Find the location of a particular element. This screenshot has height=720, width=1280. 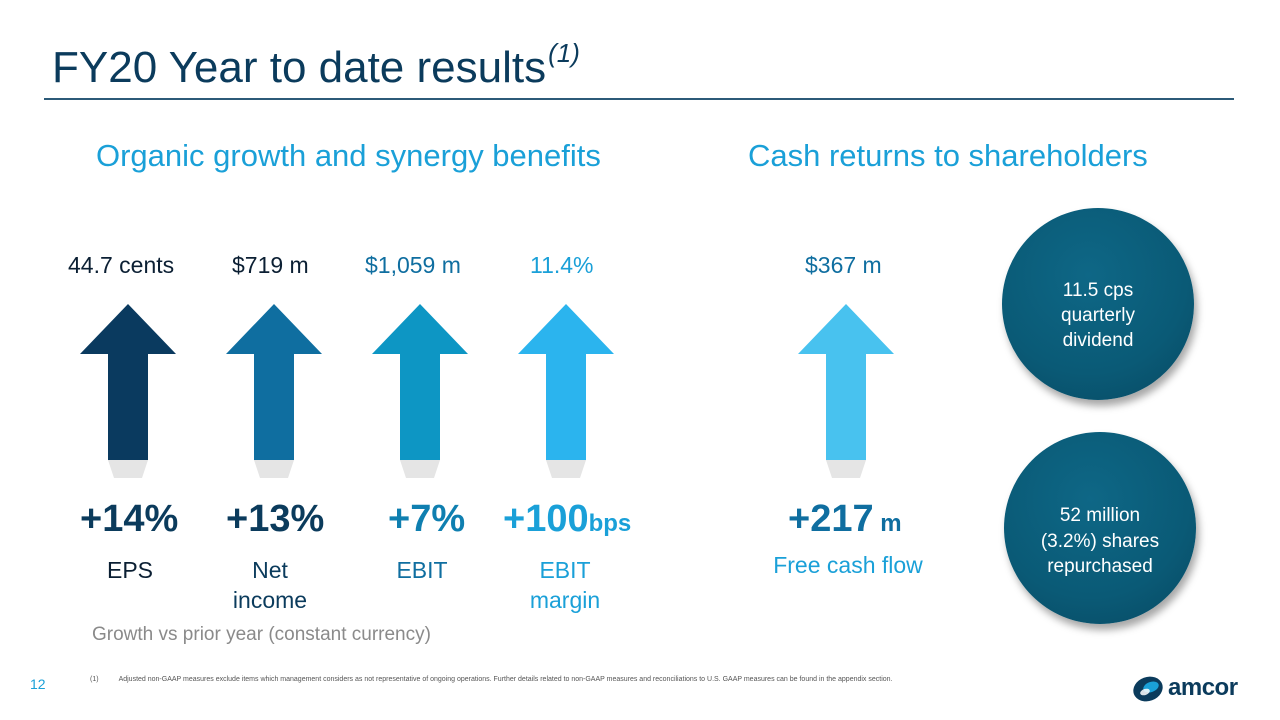

page-number: 12 is located at coordinates (38, 684).